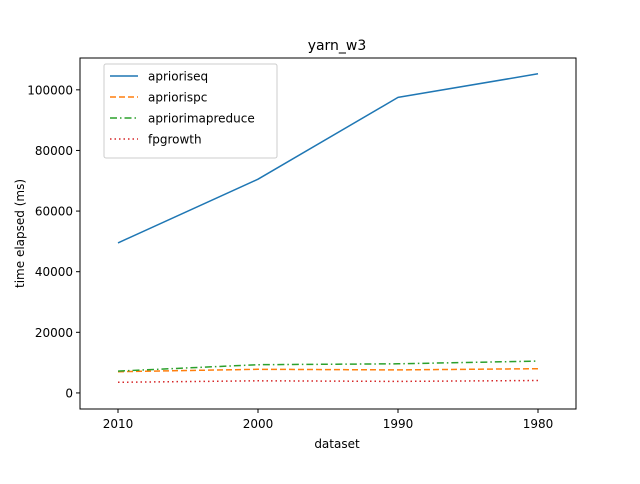  What do you see at coordinates (328, 366) in the screenshot?
I see `series-line-apriorimapreduce` at bounding box center [328, 366].